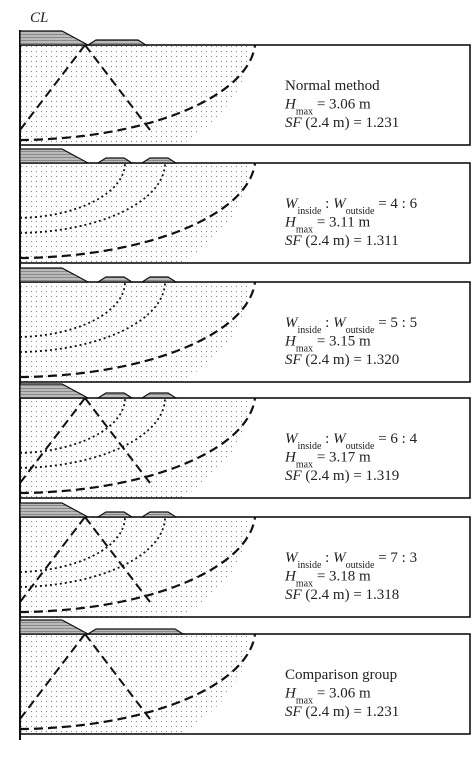 The height and width of the screenshot is (759, 474). I want to click on panel-label: Normal method, so click(332, 86).